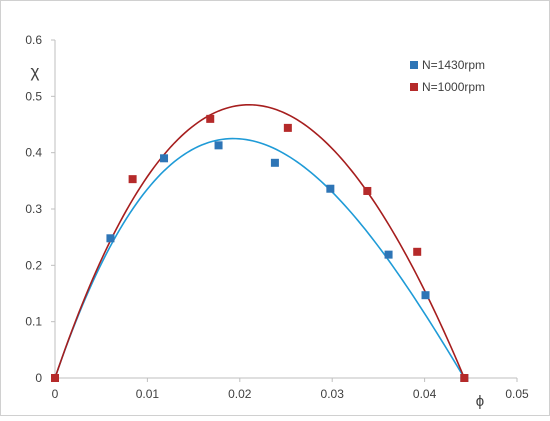 The image size is (550, 421). I want to click on y-tick-label: 0, so click(38, 378).